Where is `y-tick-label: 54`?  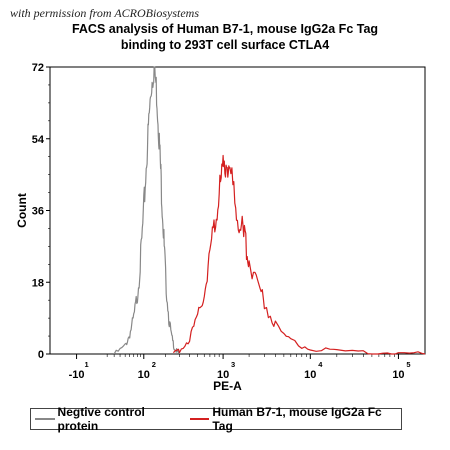
y-tick-label: 54 is located at coordinates (38, 140).